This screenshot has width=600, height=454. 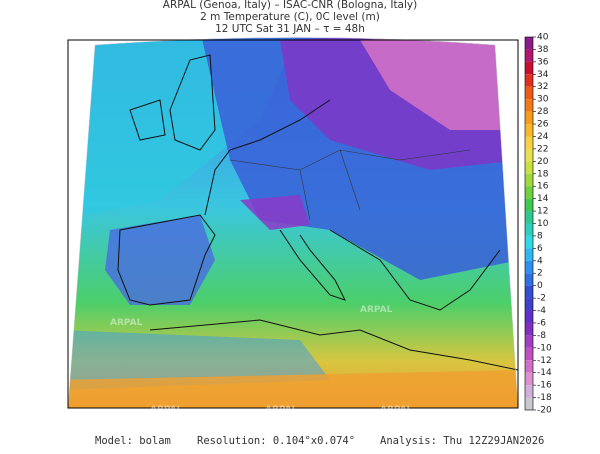 I want to click on colorbar-tick-label: -8, so click(x=541, y=336).